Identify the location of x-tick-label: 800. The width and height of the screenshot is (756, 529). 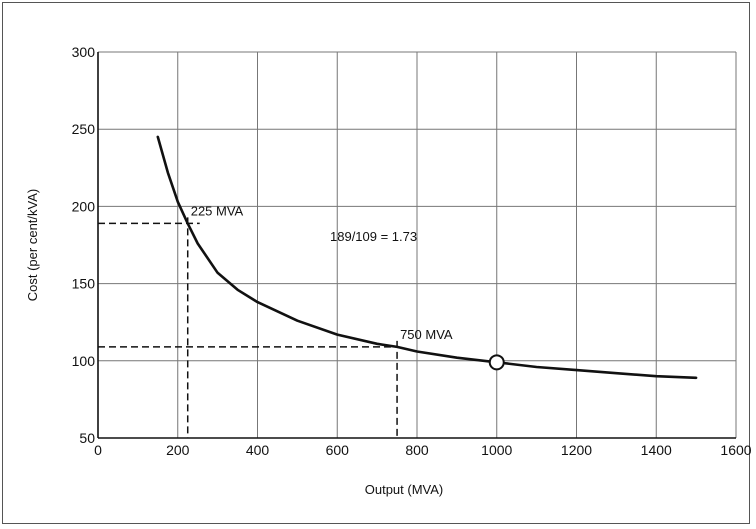
(417, 450).